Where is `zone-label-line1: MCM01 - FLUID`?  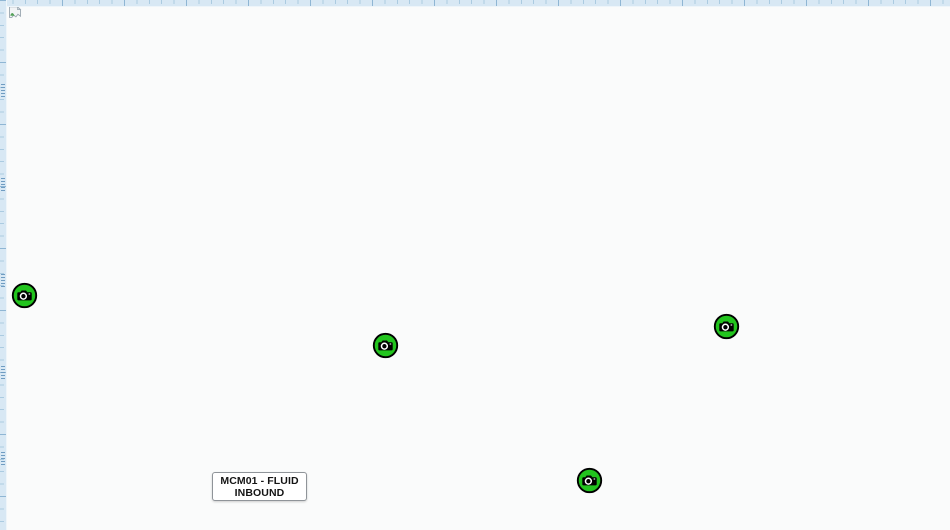 zone-label-line1: MCM01 - FLUID is located at coordinates (259, 480).